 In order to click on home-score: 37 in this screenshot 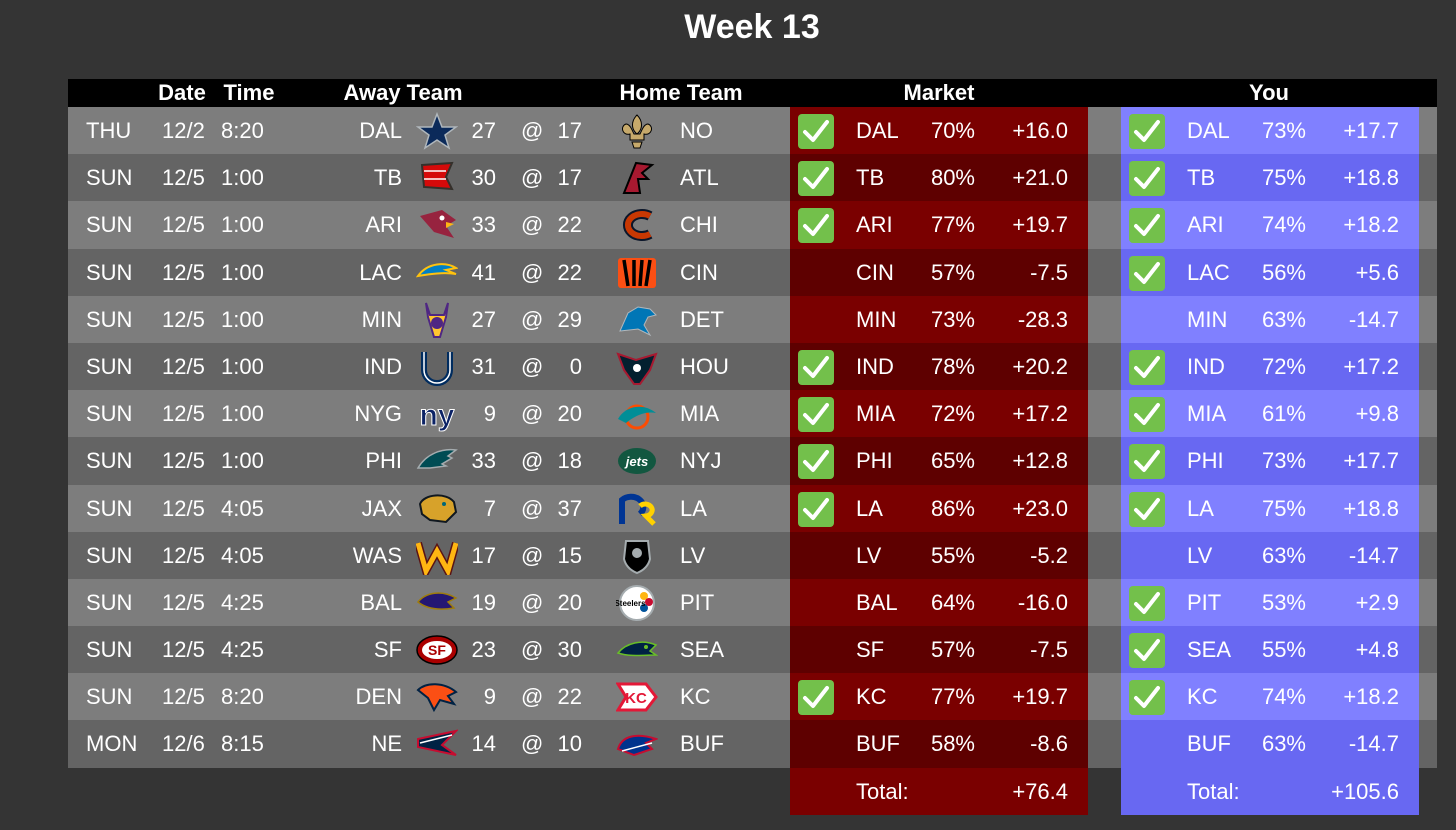, I will do `click(569, 508)`.